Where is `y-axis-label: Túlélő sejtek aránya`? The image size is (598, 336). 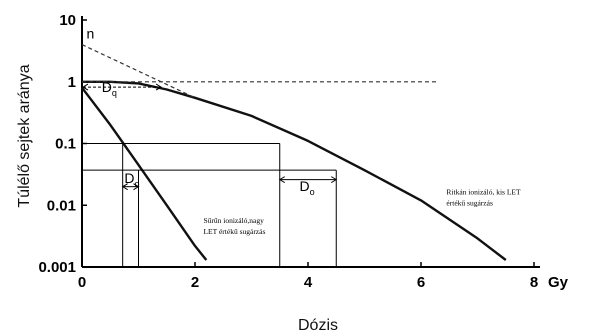 y-axis-label: Túlélő sejtek aránya is located at coordinates (24, 135).